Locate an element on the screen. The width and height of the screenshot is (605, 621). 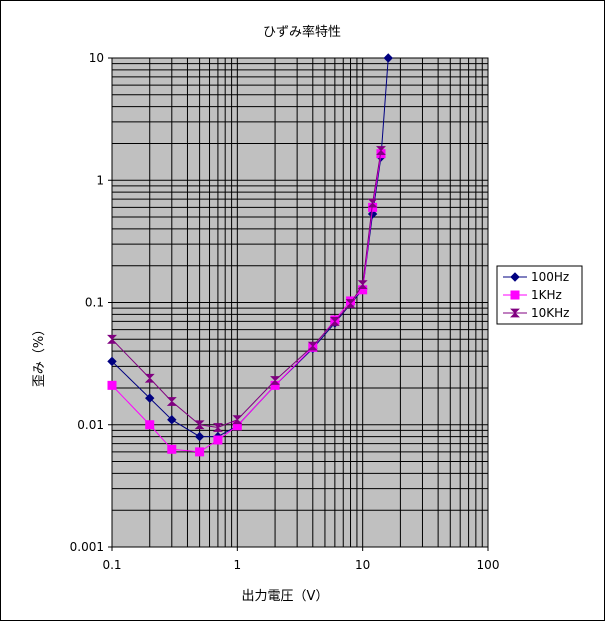
y-tick-label: 0.01 is located at coordinates (90, 425).